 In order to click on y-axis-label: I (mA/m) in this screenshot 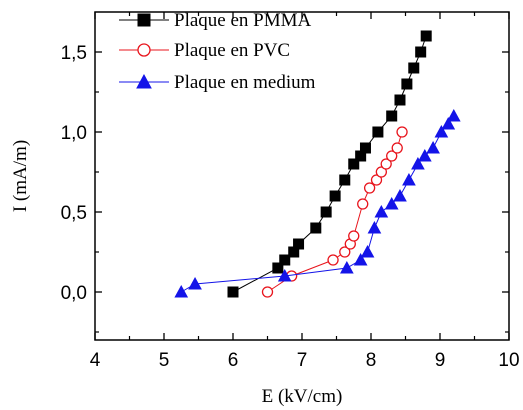, I will do `click(20, 176)`.